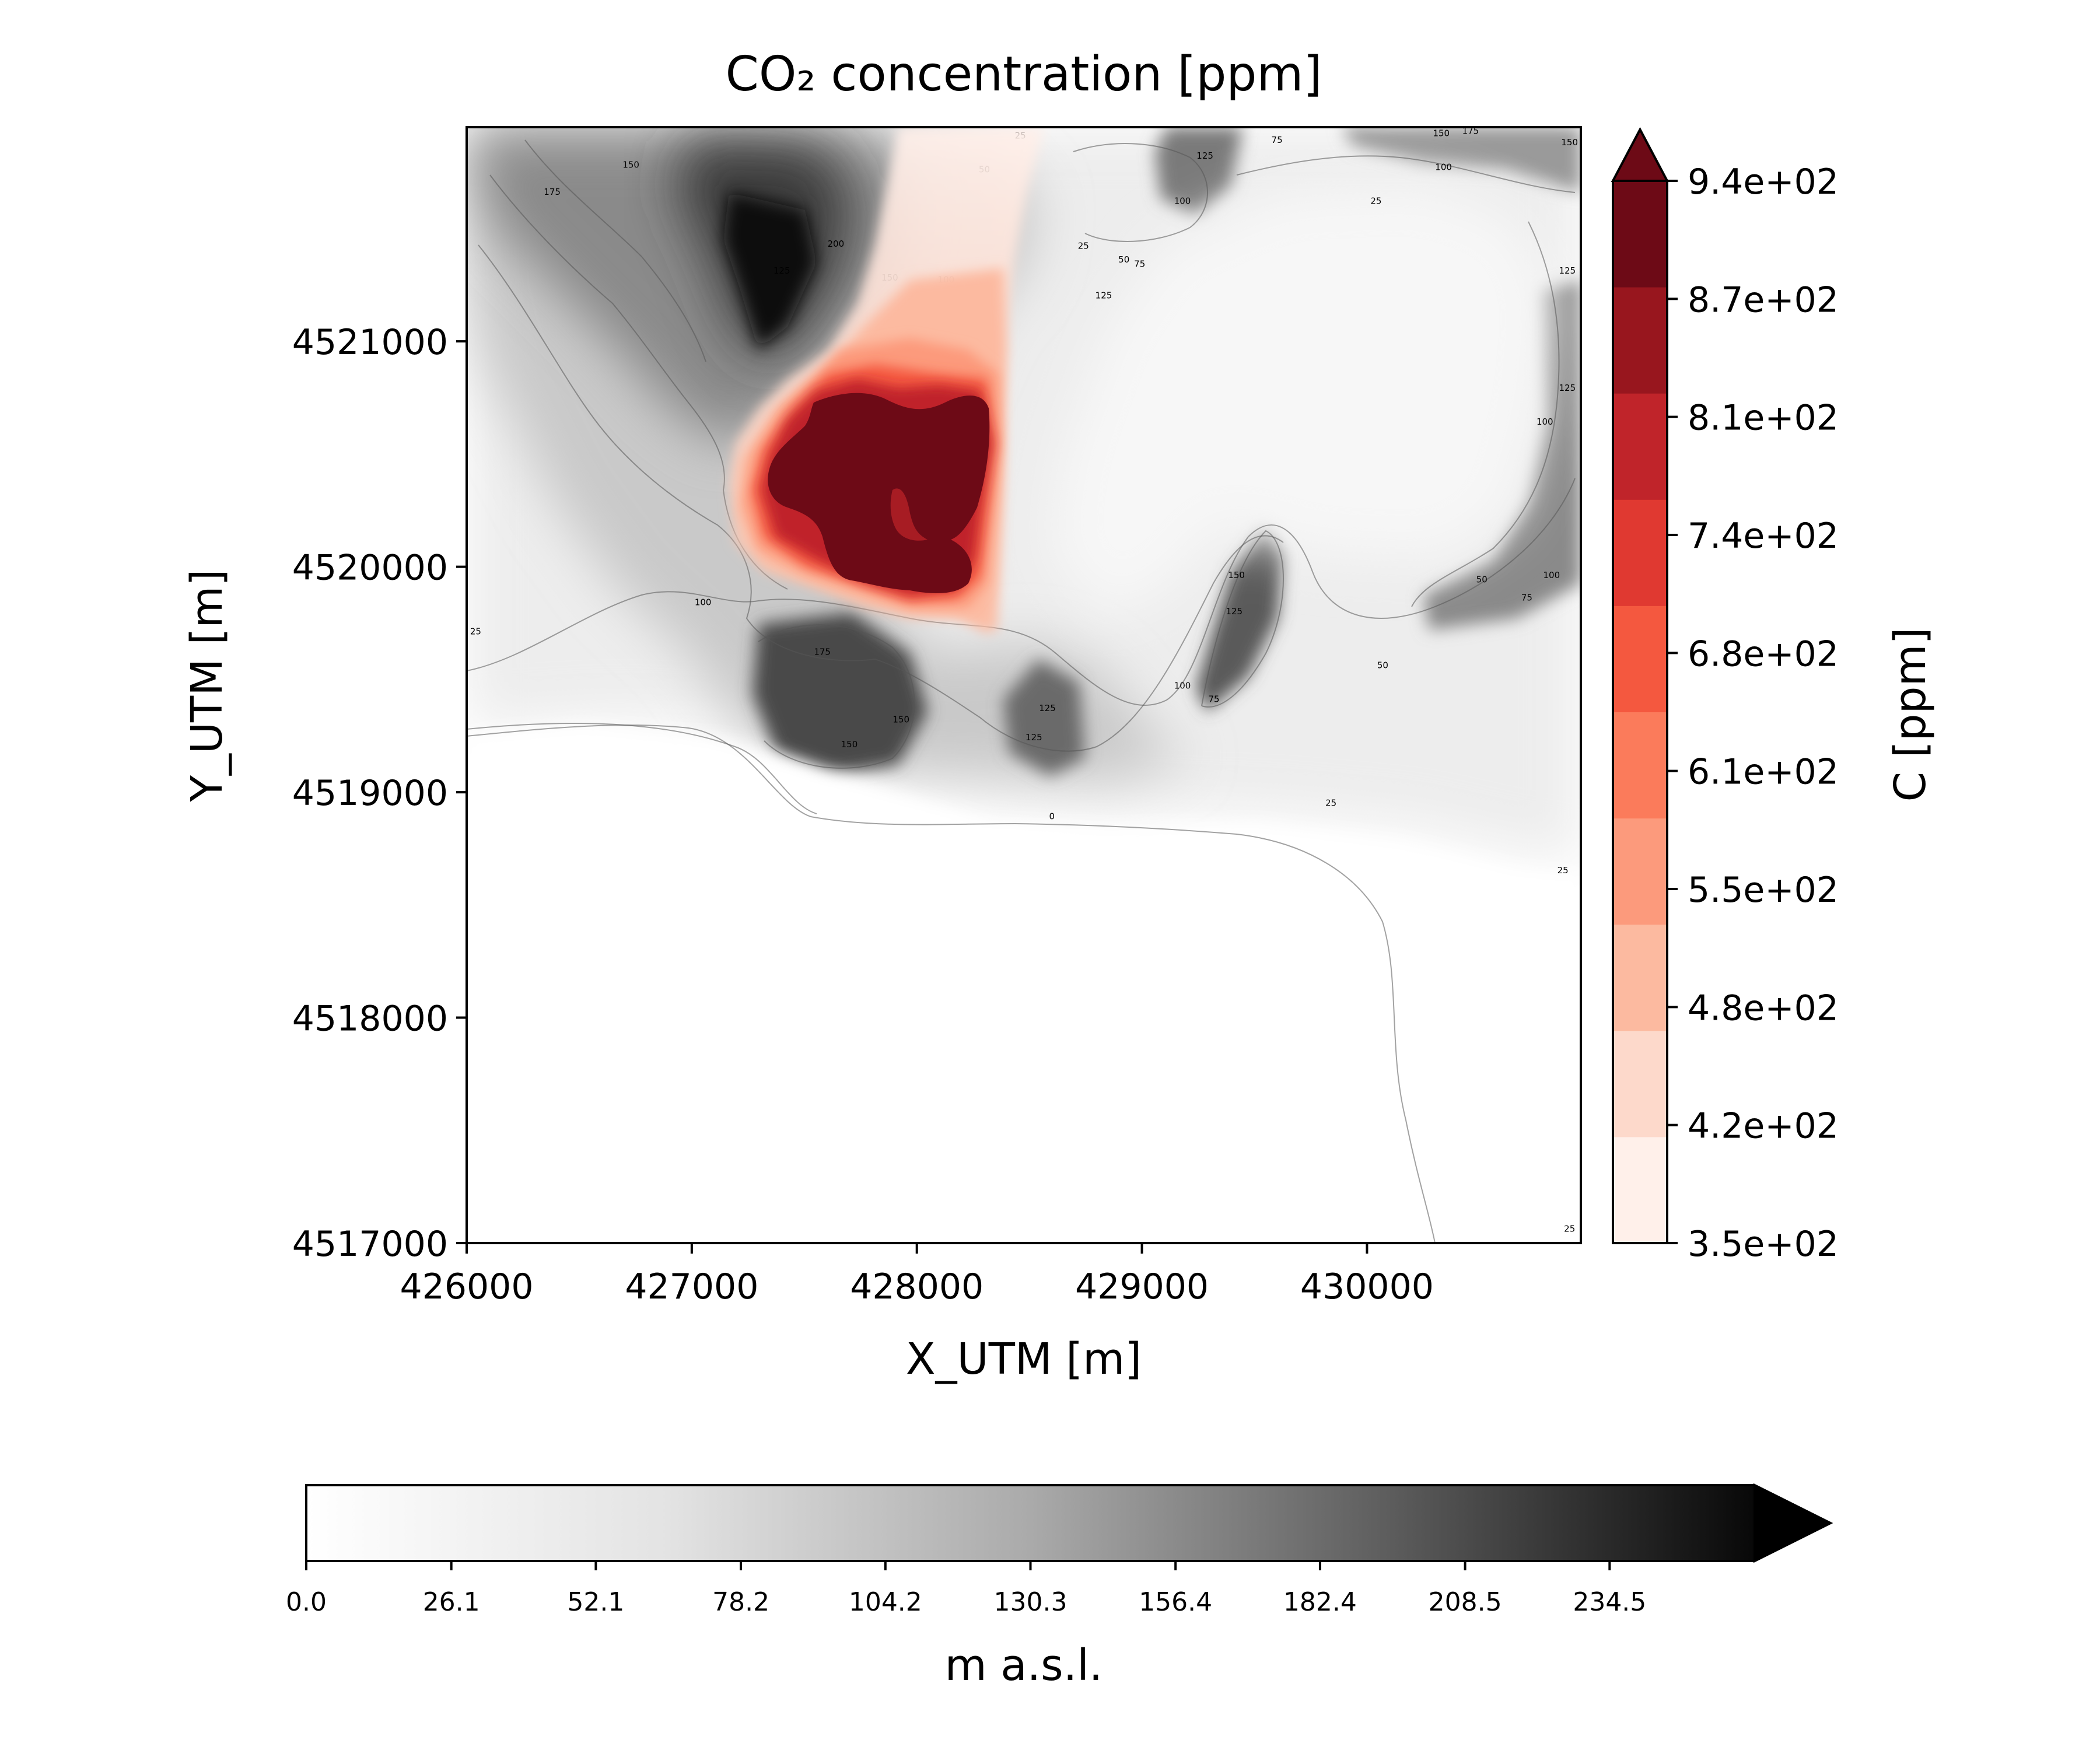 Image resolution: width=2100 pixels, height=1750 pixels. Describe the element at coordinates (1763, 1244) in the screenshot. I see `concentration-tick-label: 3.5e+02` at that location.